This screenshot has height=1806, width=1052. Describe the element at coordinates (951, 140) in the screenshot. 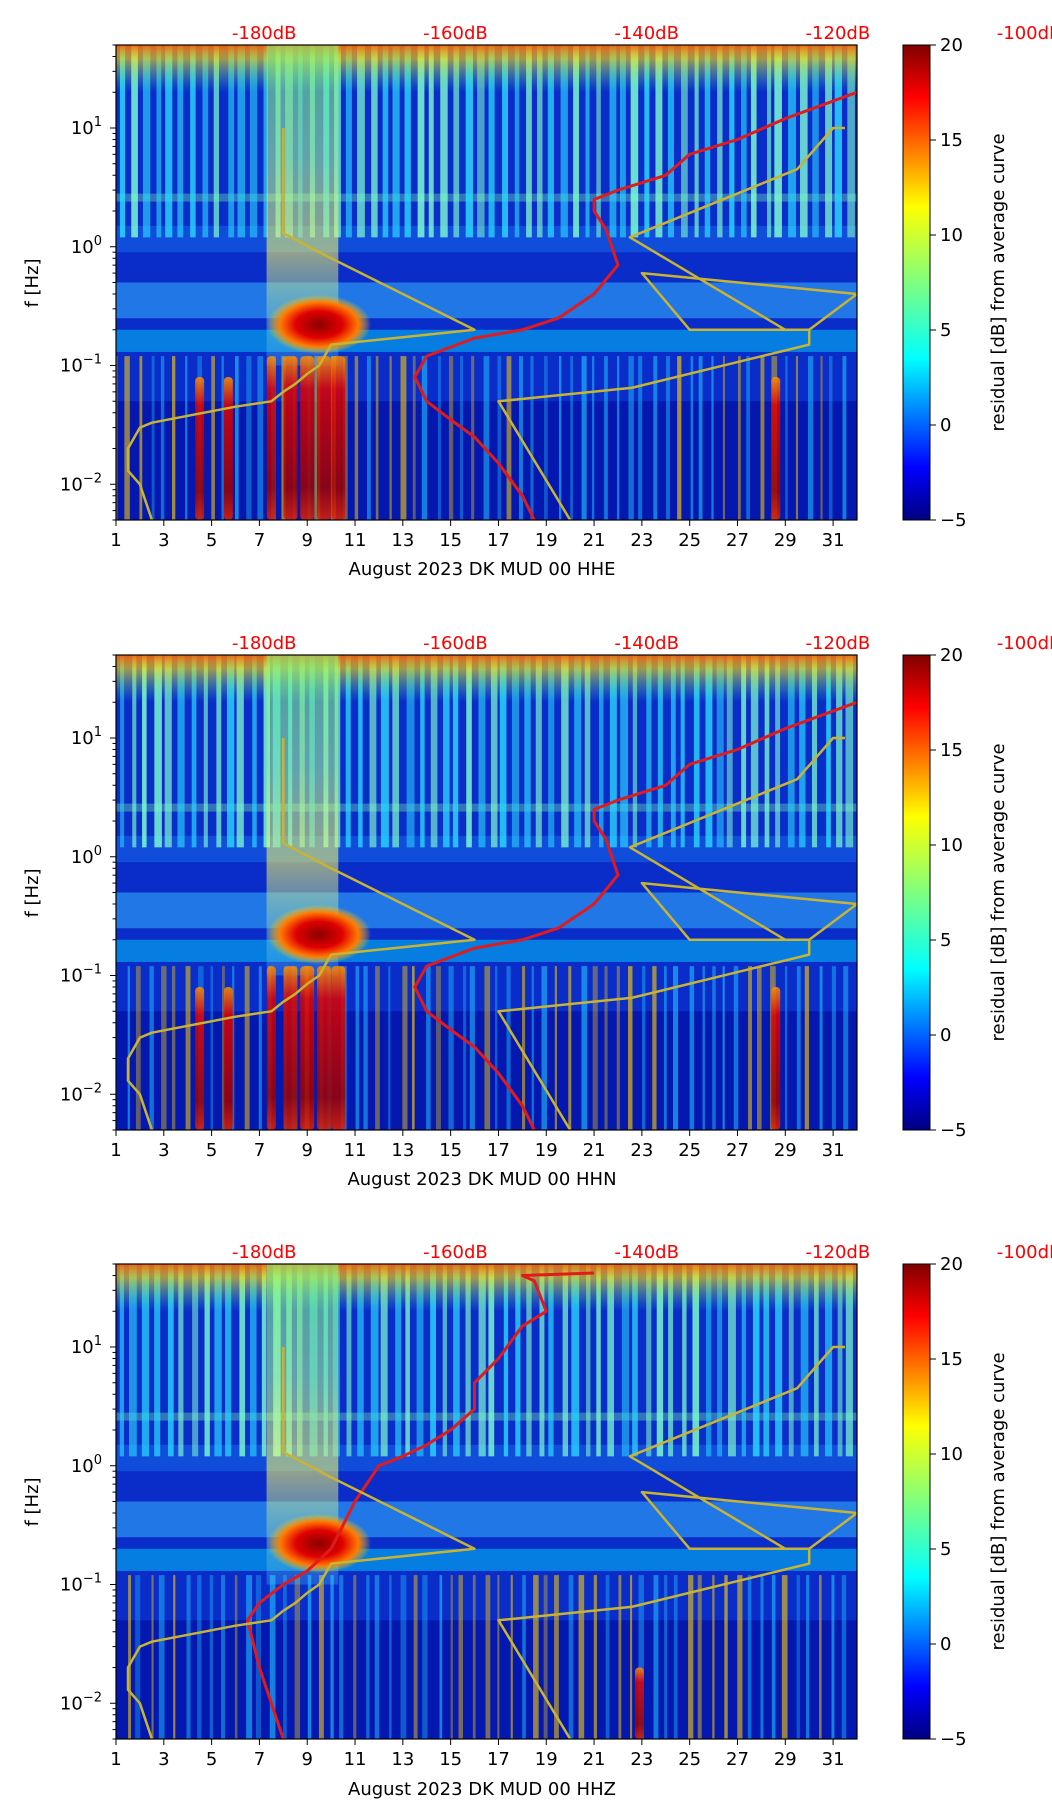

I see `colorbar-tick-label: 15` at that location.